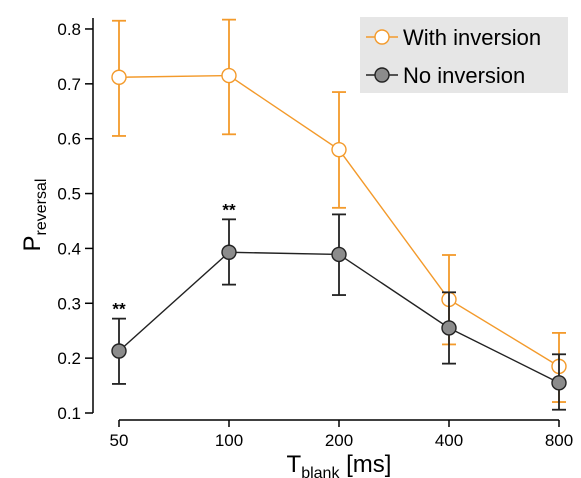 Image resolution: width=581 pixels, height=478 pixels. I want to click on y-tick-label: 0.8, so click(69, 29).